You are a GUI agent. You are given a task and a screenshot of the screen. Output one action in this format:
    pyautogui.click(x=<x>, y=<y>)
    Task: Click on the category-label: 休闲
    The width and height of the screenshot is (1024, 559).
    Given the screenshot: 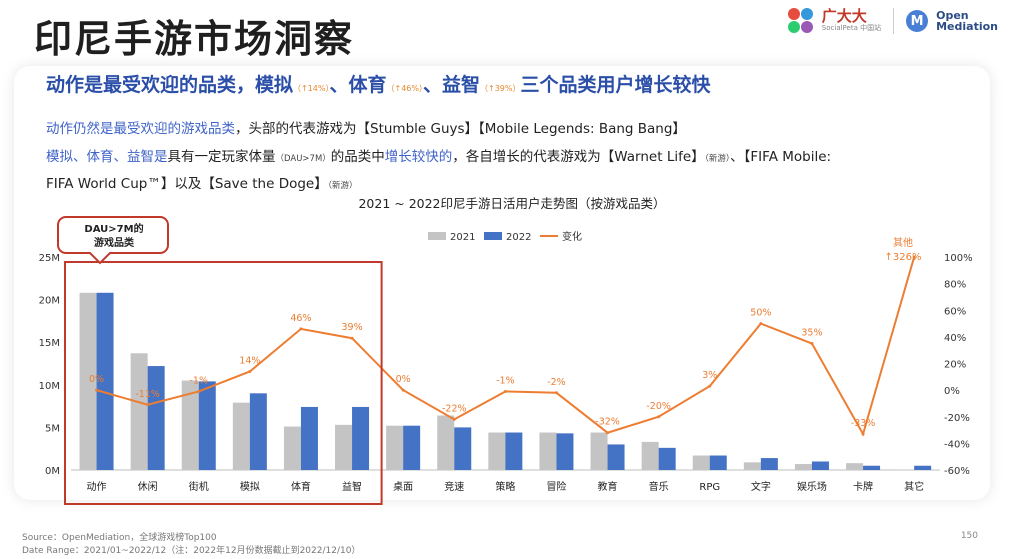 What is the action you would take?
    pyautogui.click(x=148, y=486)
    